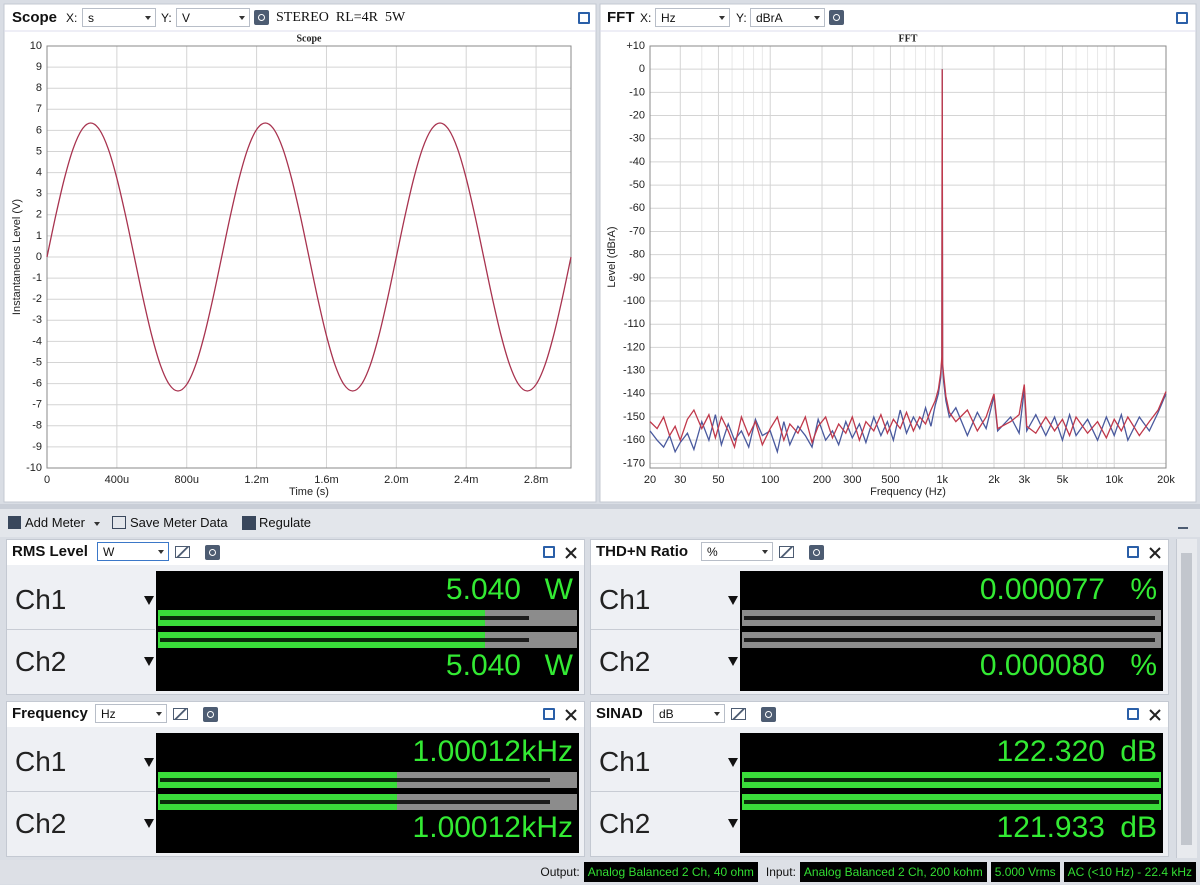 The image size is (1200, 885). Describe the element at coordinates (737, 551) in the screenshot. I see `unit-dropdown: %` at that location.